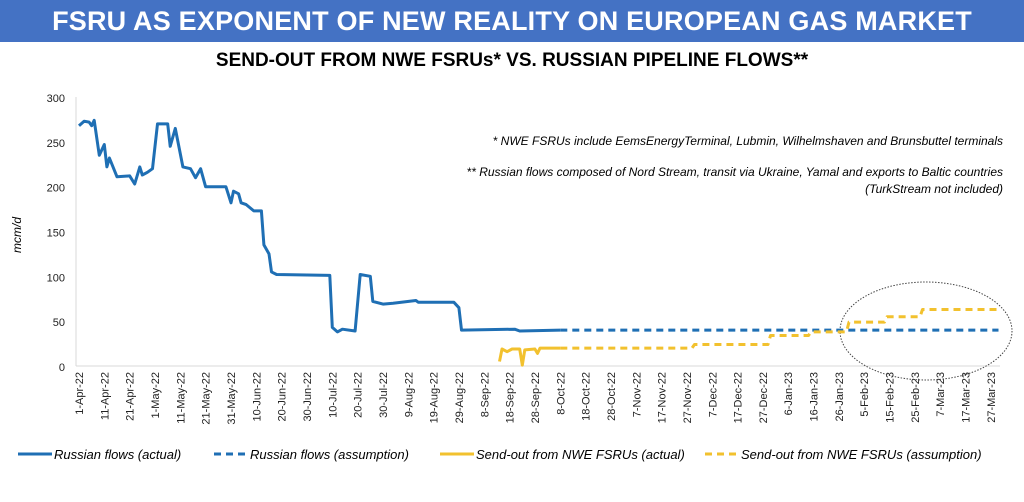 This screenshot has height=502, width=1024. What do you see at coordinates (56, 278) in the screenshot?
I see `y-tick-label: 100` at bounding box center [56, 278].